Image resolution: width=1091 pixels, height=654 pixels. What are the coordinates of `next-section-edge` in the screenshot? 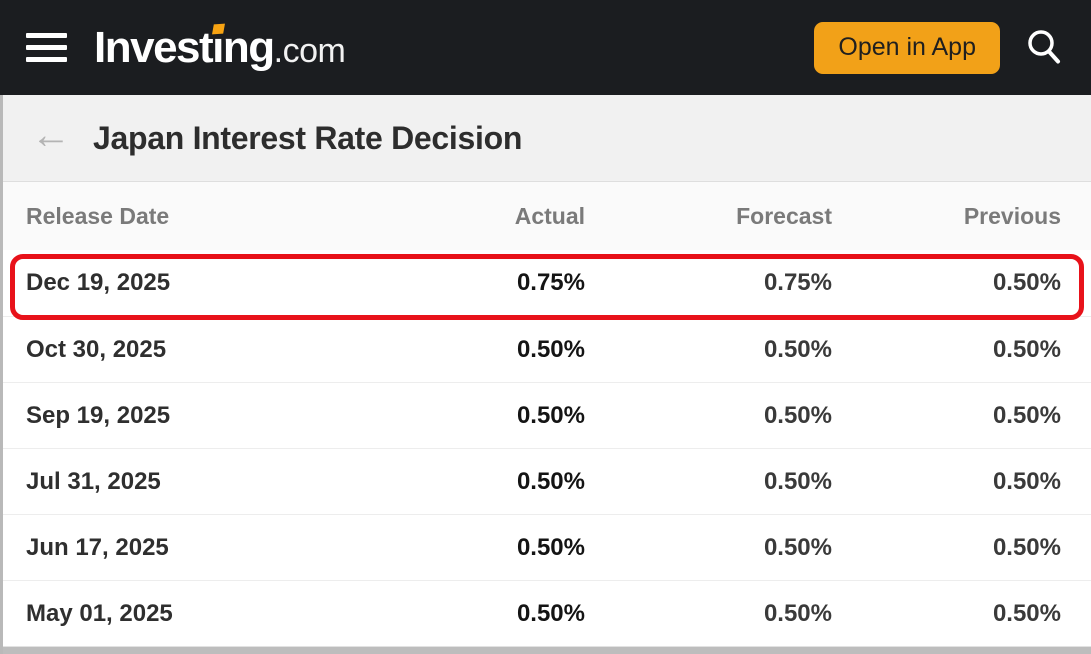 It's located at (547, 650).